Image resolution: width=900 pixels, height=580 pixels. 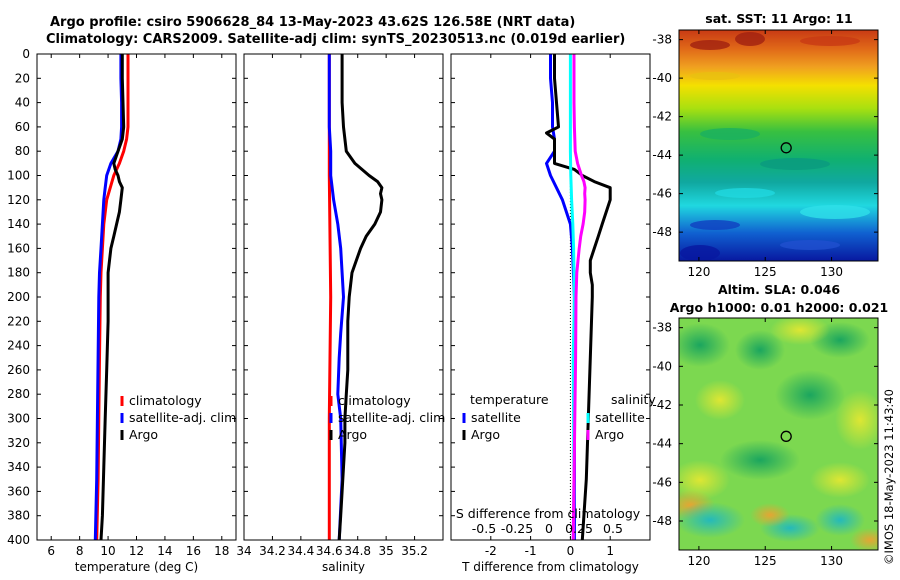 What do you see at coordinates (51, 551) in the screenshot?
I see `x-tick-label: 6` at bounding box center [51, 551].